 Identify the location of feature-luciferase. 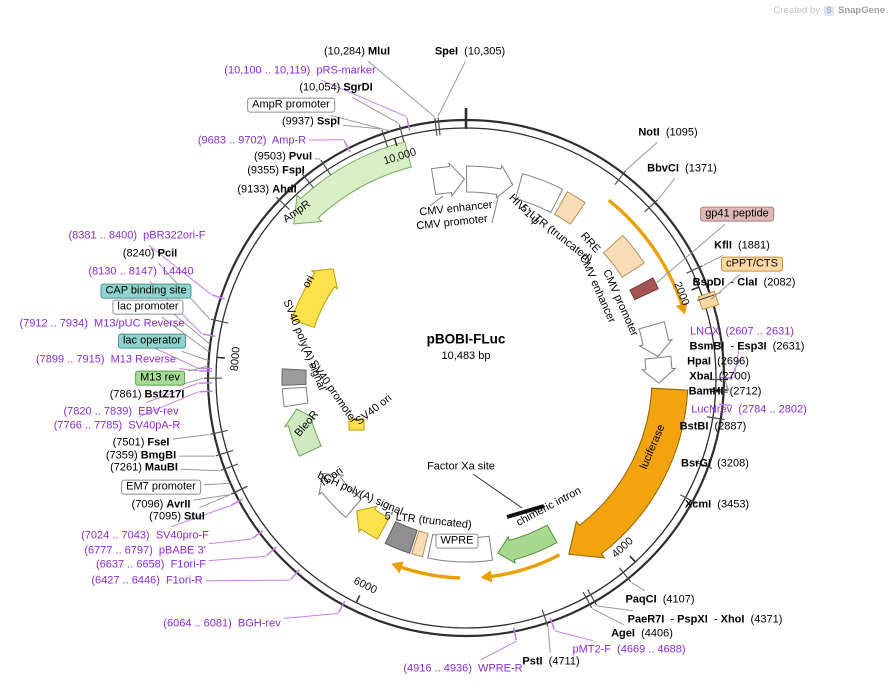
(628, 473).